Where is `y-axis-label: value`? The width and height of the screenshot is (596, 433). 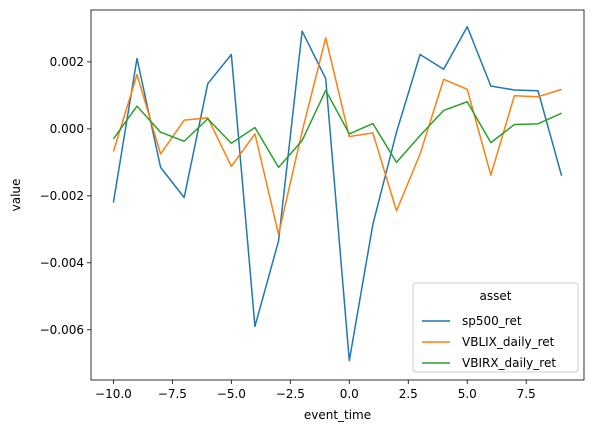
y-axis-label: value is located at coordinates (16, 195).